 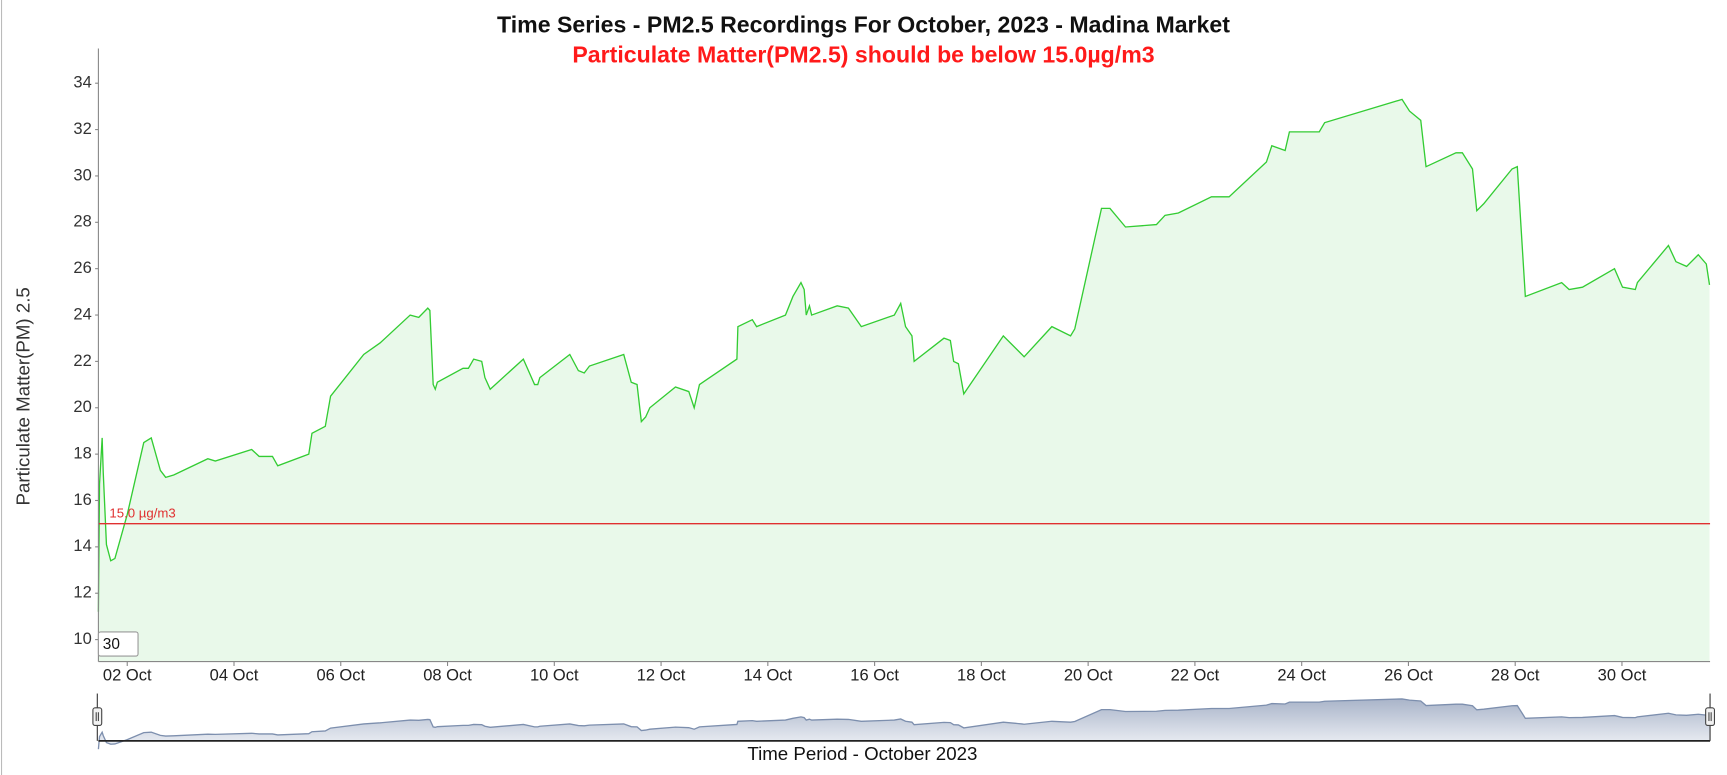 I want to click on range-box, so click(x=118, y=644).